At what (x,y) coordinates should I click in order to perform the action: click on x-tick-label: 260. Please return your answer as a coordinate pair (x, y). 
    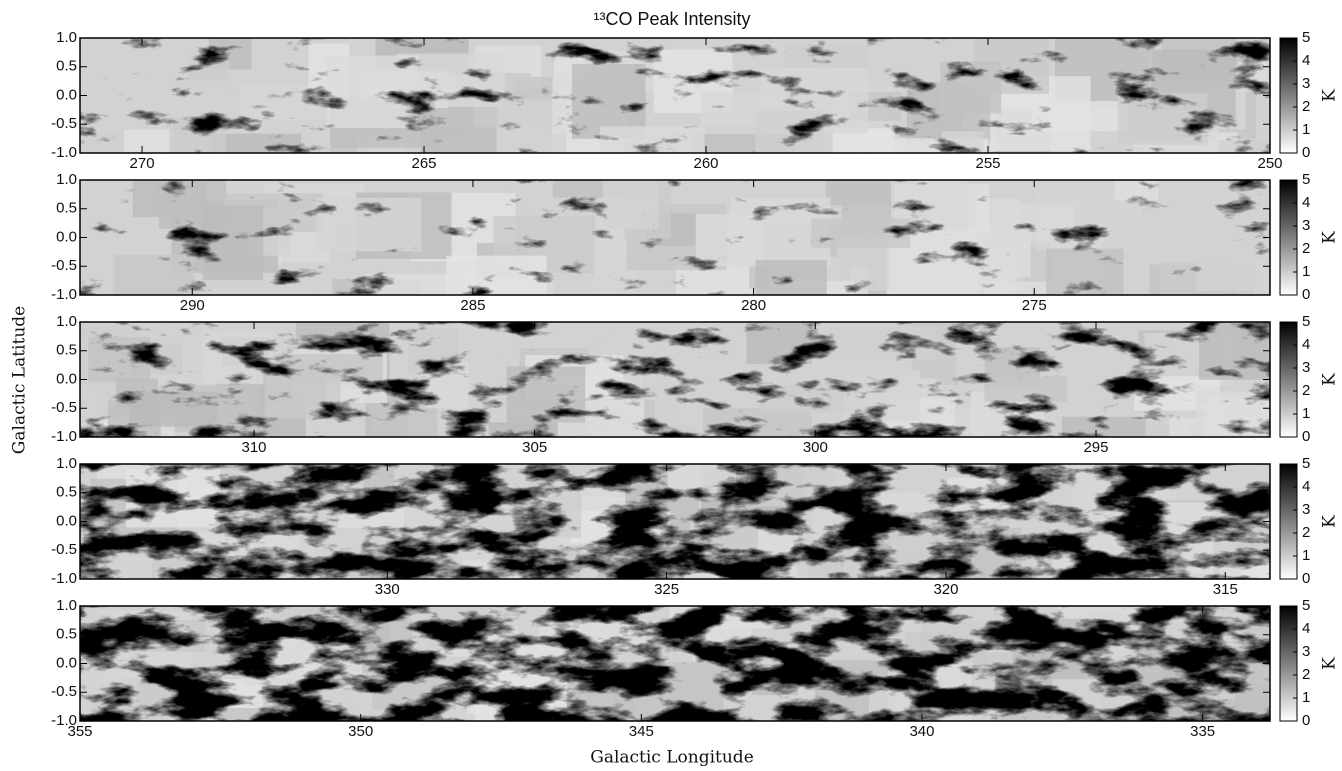
    Looking at the image, I should click on (706, 163).